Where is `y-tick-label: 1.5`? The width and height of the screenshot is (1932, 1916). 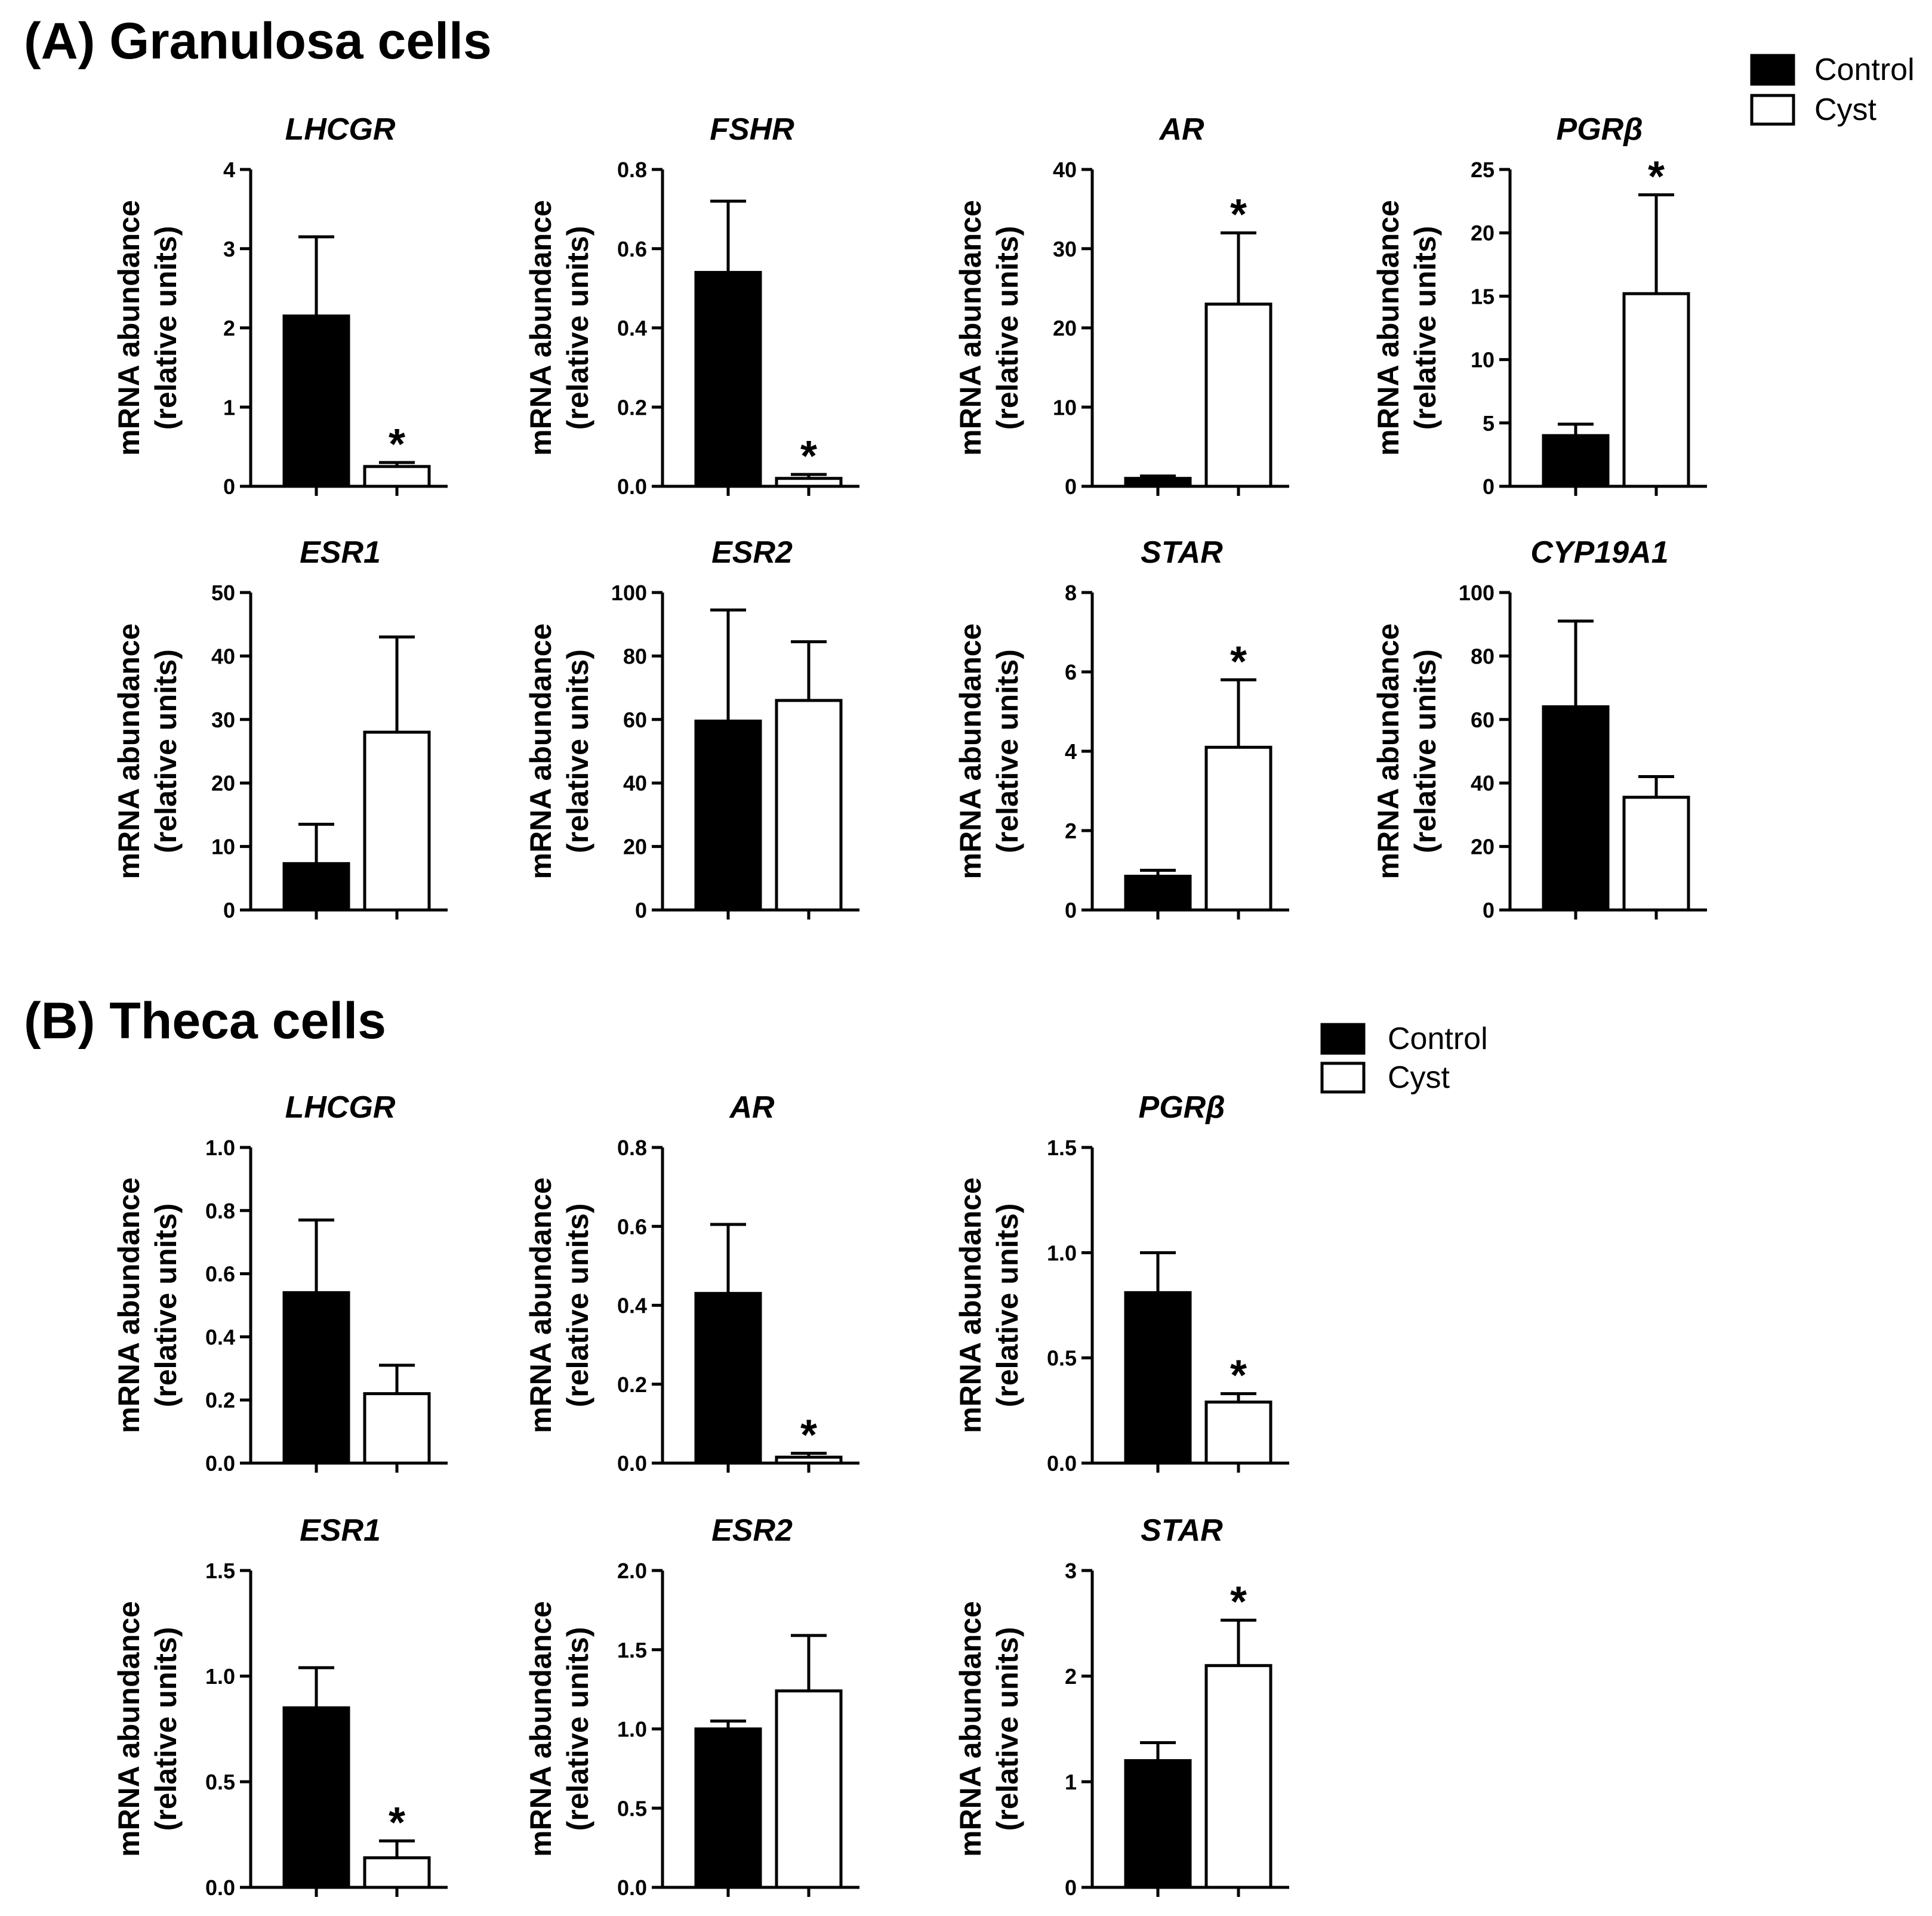
y-tick-label: 1.5 is located at coordinates (1062, 1148).